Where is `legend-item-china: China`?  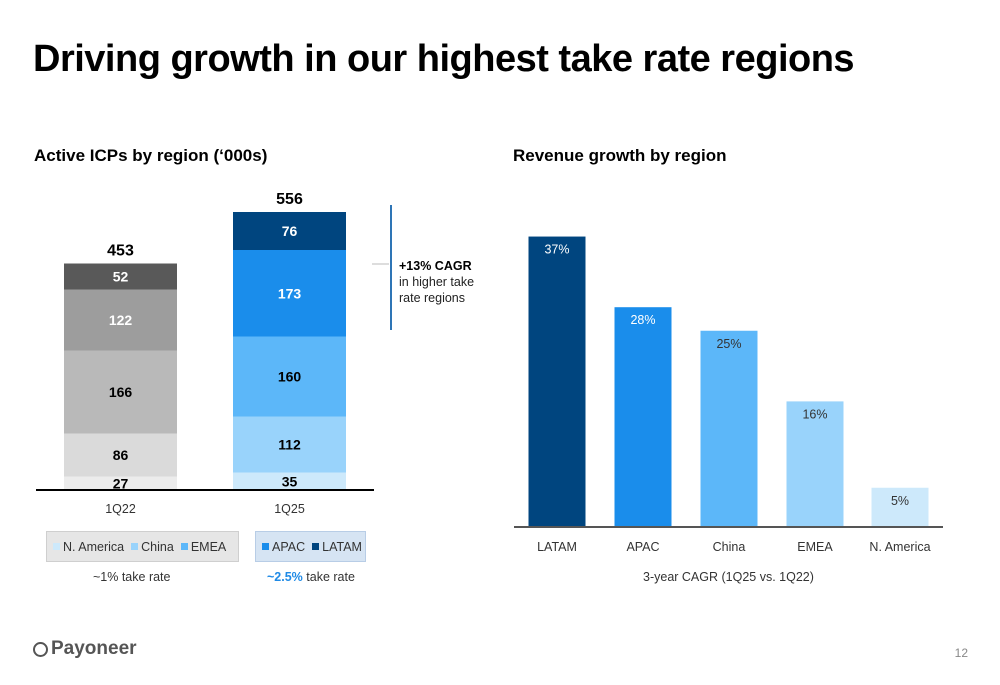 legend-item-china: China is located at coordinates (152, 547).